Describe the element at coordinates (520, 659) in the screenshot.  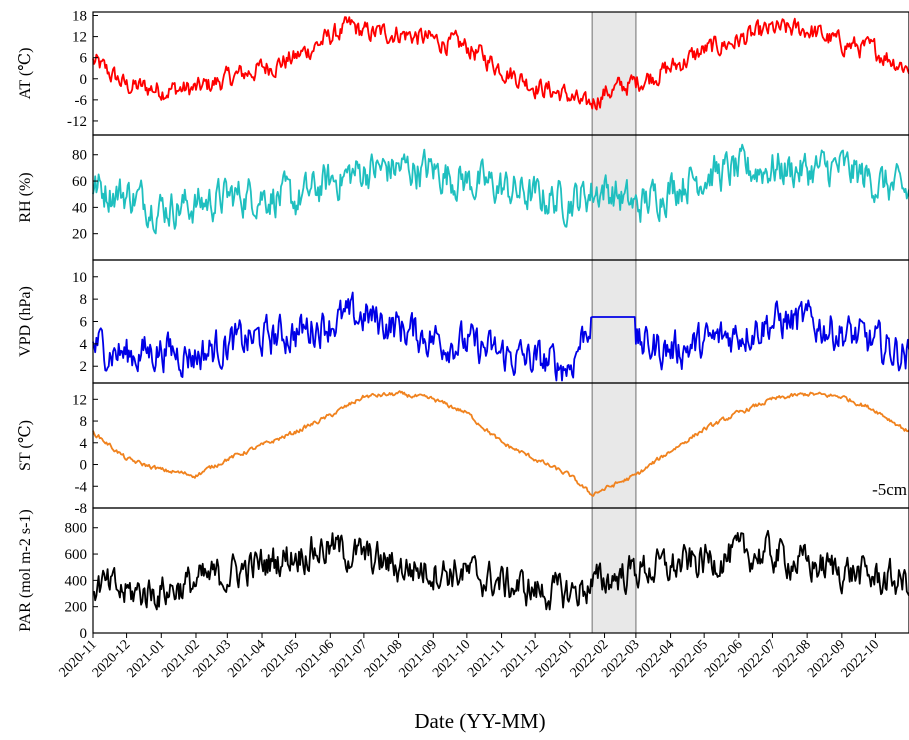
I see `x-tick-label: 2021-12` at that location.